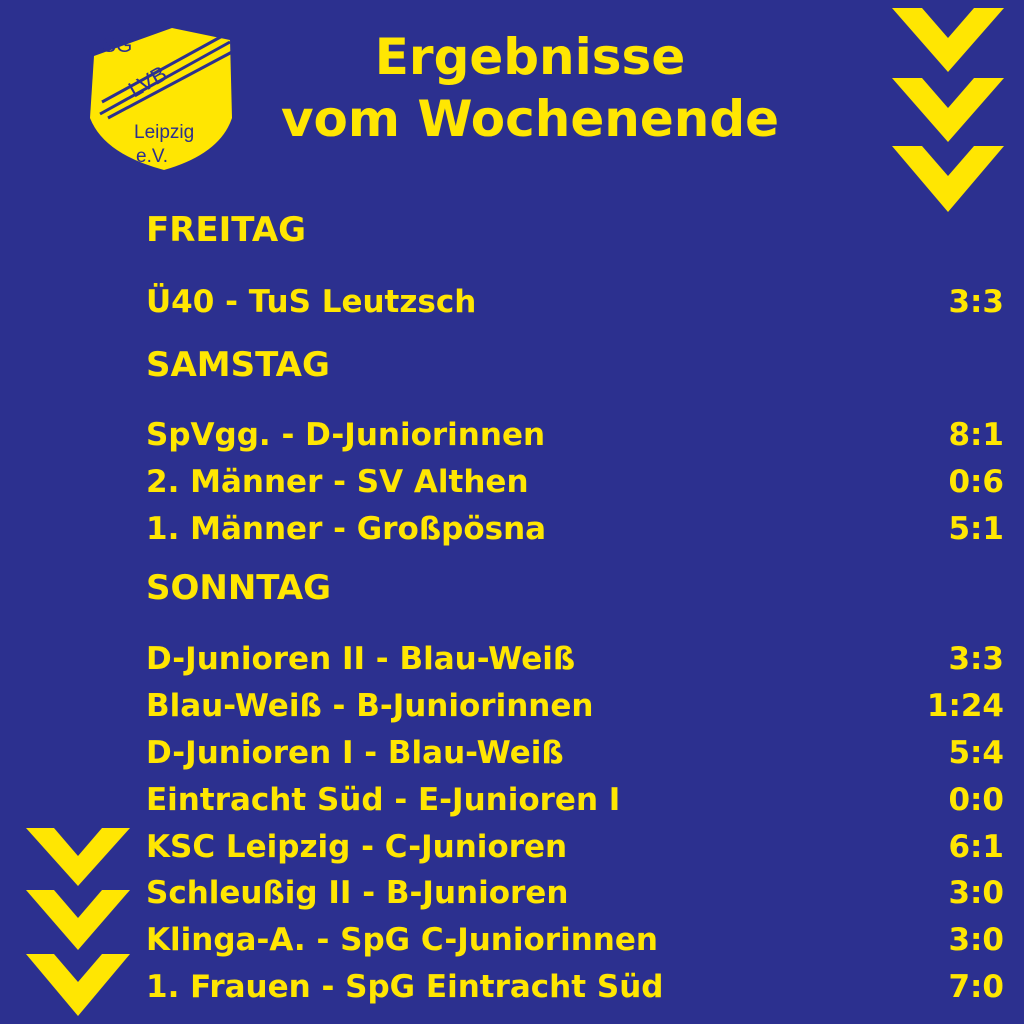 The height and width of the screenshot is (1024, 1024). What do you see at coordinates (976, 529) in the screenshot?
I see `match-score: 5:1` at bounding box center [976, 529].